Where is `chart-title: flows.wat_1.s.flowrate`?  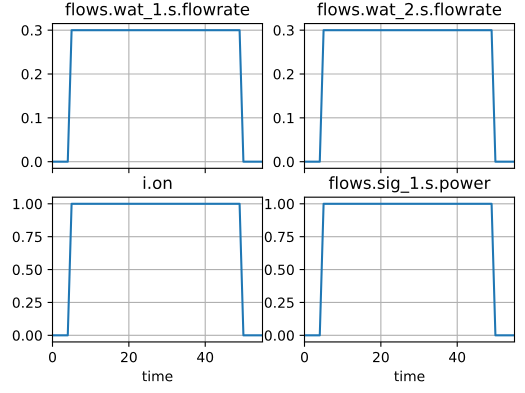
chart-title: flows.wat_1.s.flowrate is located at coordinates (157, 11).